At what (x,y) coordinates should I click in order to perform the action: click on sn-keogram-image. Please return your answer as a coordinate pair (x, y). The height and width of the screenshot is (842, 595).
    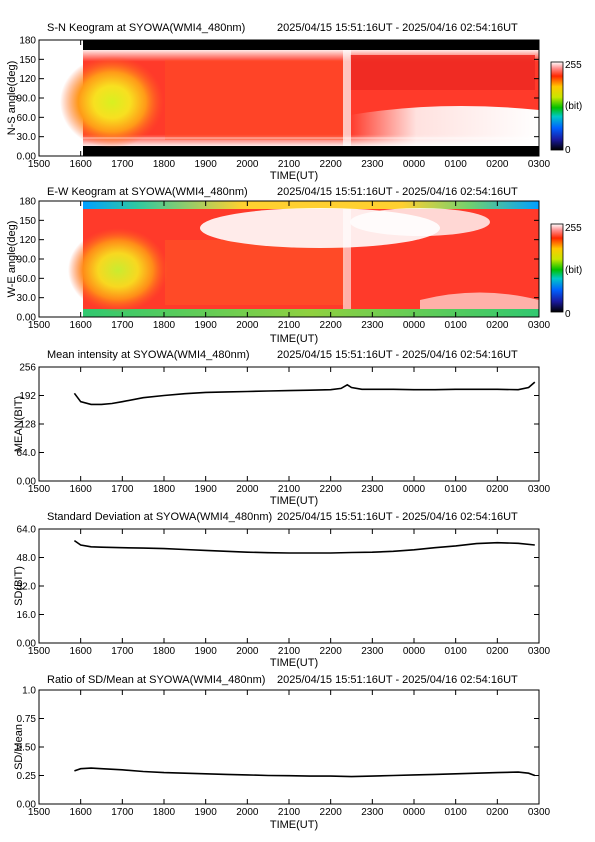
    Looking at the image, I should click on (289, 98).